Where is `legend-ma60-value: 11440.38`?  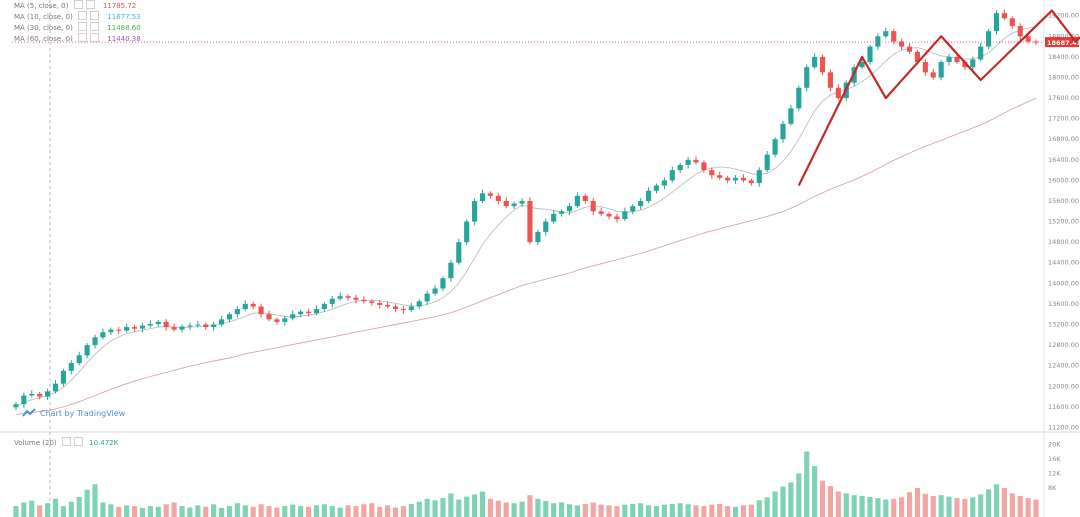
legend-ma60-value: 11440.38 is located at coordinates (124, 39).